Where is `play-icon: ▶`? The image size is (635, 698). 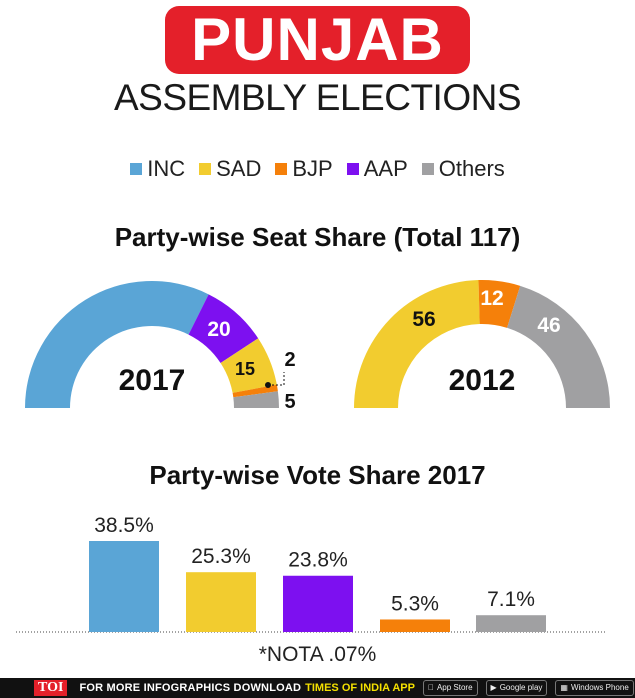 play-icon: ▶ is located at coordinates (494, 688).